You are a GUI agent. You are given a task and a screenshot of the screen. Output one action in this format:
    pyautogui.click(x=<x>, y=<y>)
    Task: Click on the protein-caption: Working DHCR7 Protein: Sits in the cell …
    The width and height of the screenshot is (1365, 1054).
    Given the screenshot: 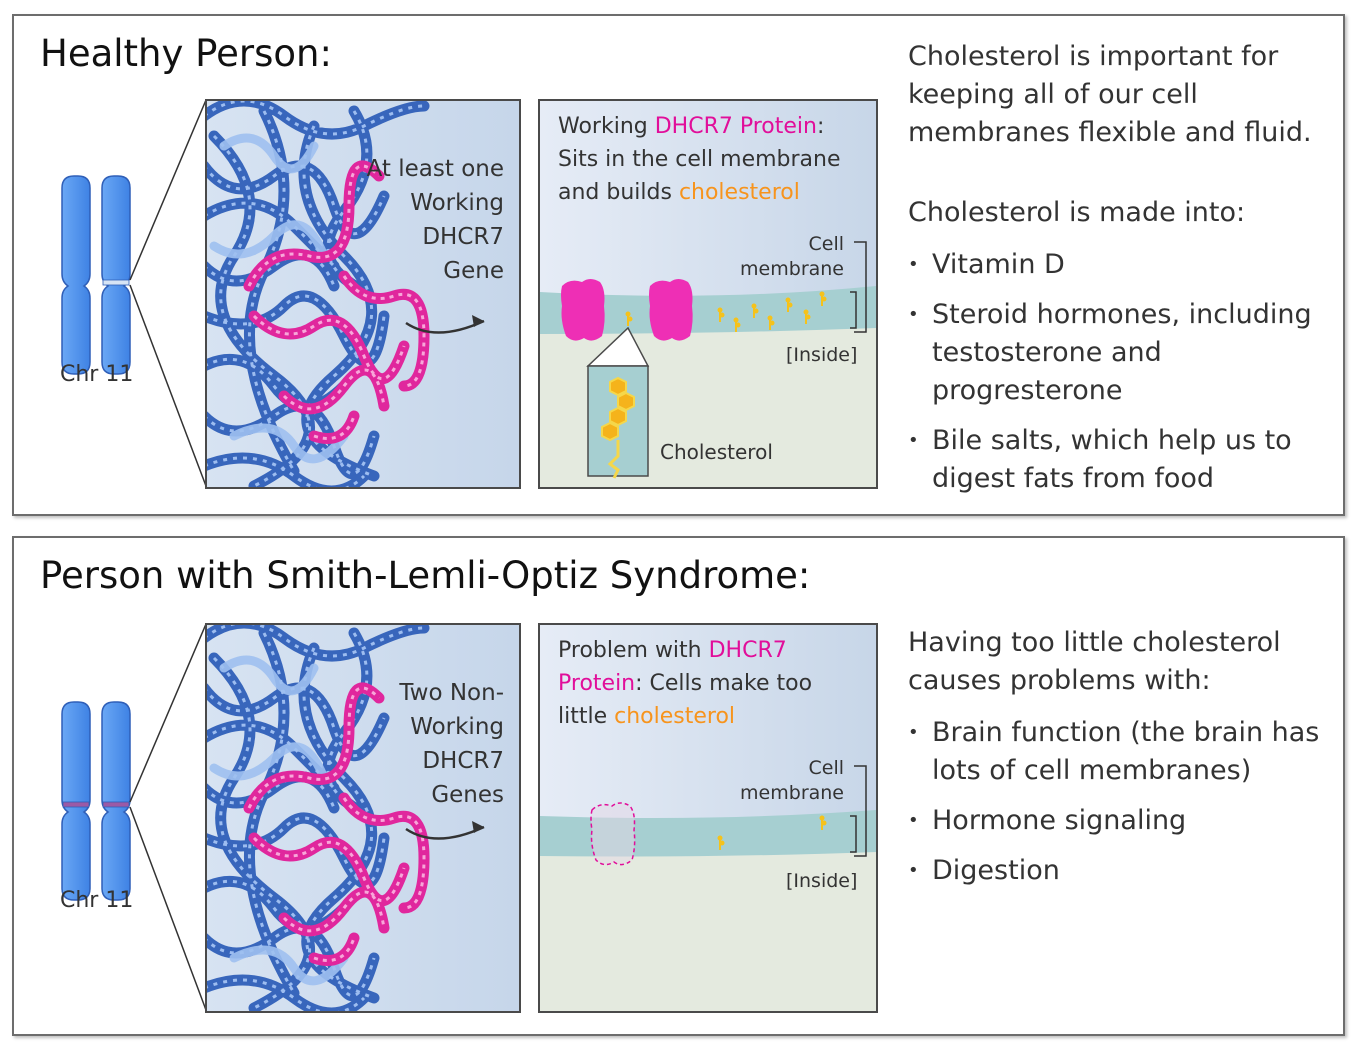 What is the action you would take?
    pyautogui.click(x=699, y=159)
    